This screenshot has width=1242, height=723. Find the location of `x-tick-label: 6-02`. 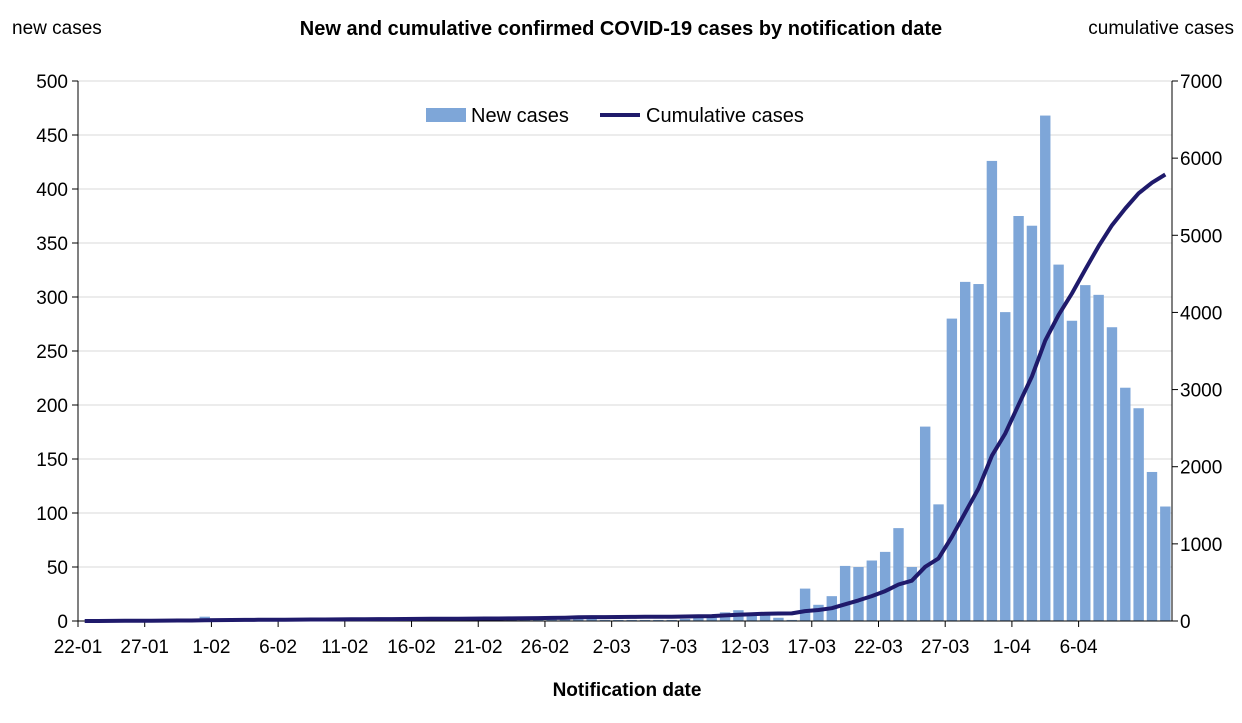

x-tick-label: 6-02 is located at coordinates (278, 647).